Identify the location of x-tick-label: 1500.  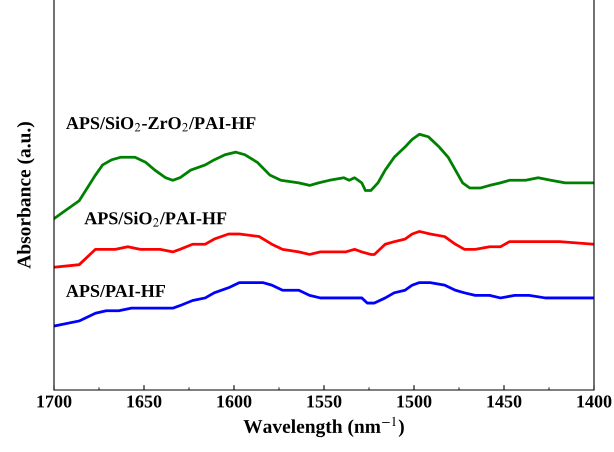
(414, 401).